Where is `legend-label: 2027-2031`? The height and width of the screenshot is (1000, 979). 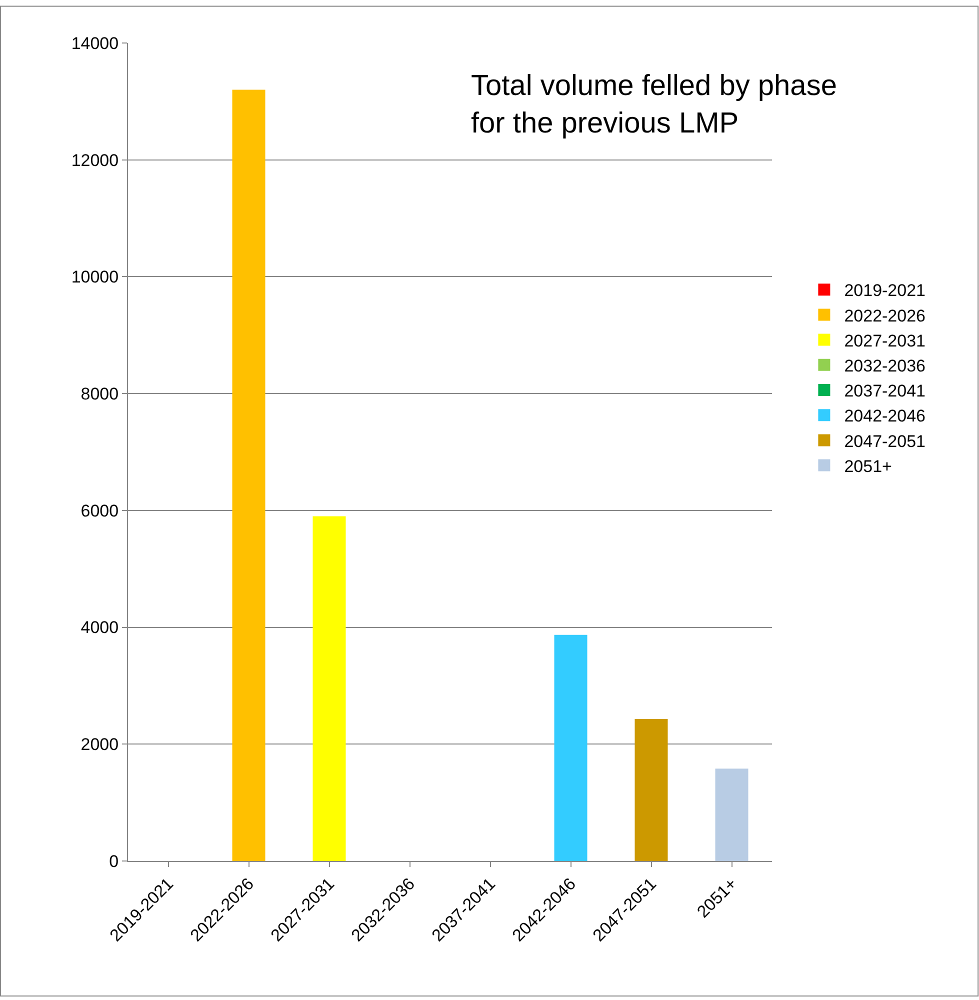 legend-label: 2027-2031 is located at coordinates (885, 340).